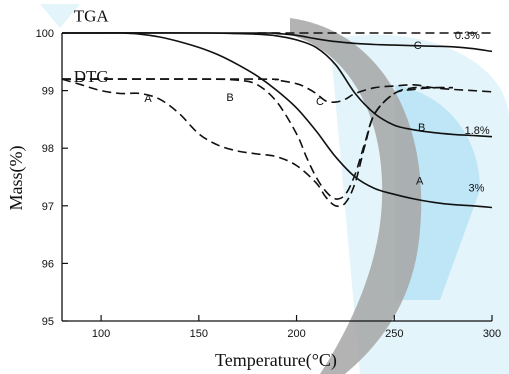 The height and width of the screenshot is (374, 509). Describe the element at coordinates (492, 334) in the screenshot. I see `x-tick-label: 300` at that location.